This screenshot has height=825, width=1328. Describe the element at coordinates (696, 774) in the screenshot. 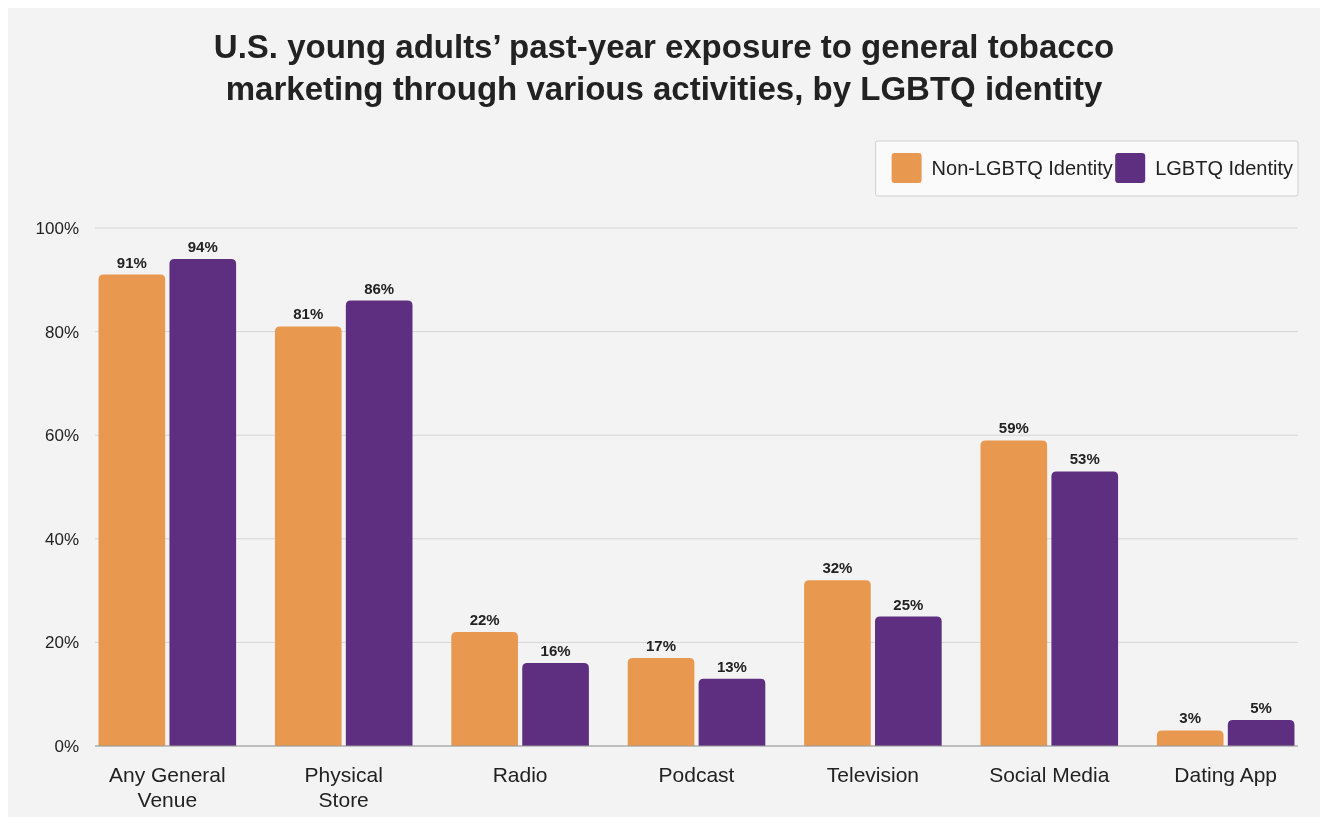

I see `x-tick-label: Podcast` at that location.